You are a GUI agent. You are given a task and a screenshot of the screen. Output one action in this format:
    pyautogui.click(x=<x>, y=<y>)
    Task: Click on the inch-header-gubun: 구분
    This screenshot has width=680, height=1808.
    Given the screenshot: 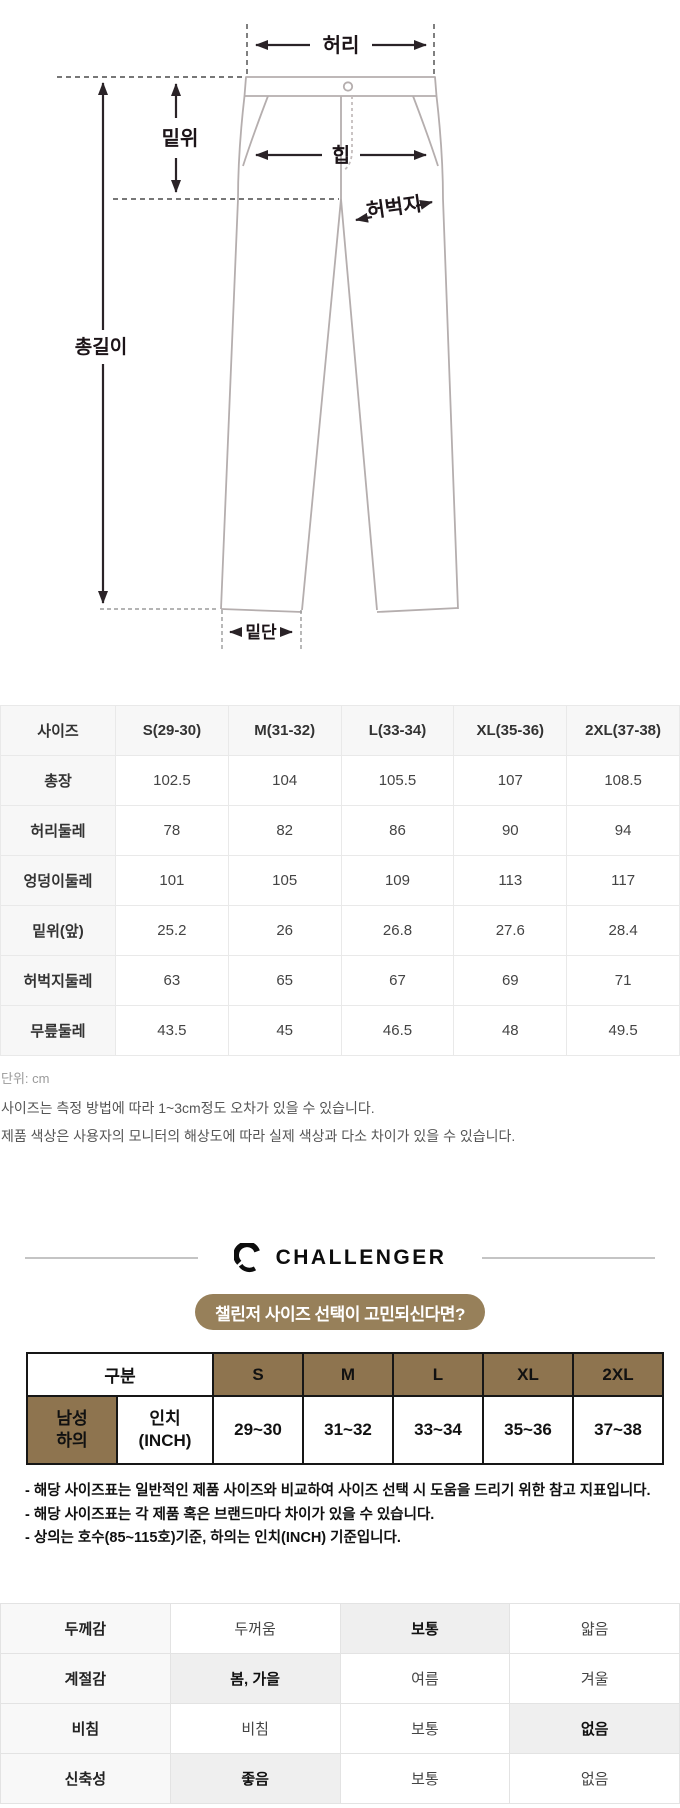 What is the action you would take?
    pyautogui.click(x=120, y=1374)
    